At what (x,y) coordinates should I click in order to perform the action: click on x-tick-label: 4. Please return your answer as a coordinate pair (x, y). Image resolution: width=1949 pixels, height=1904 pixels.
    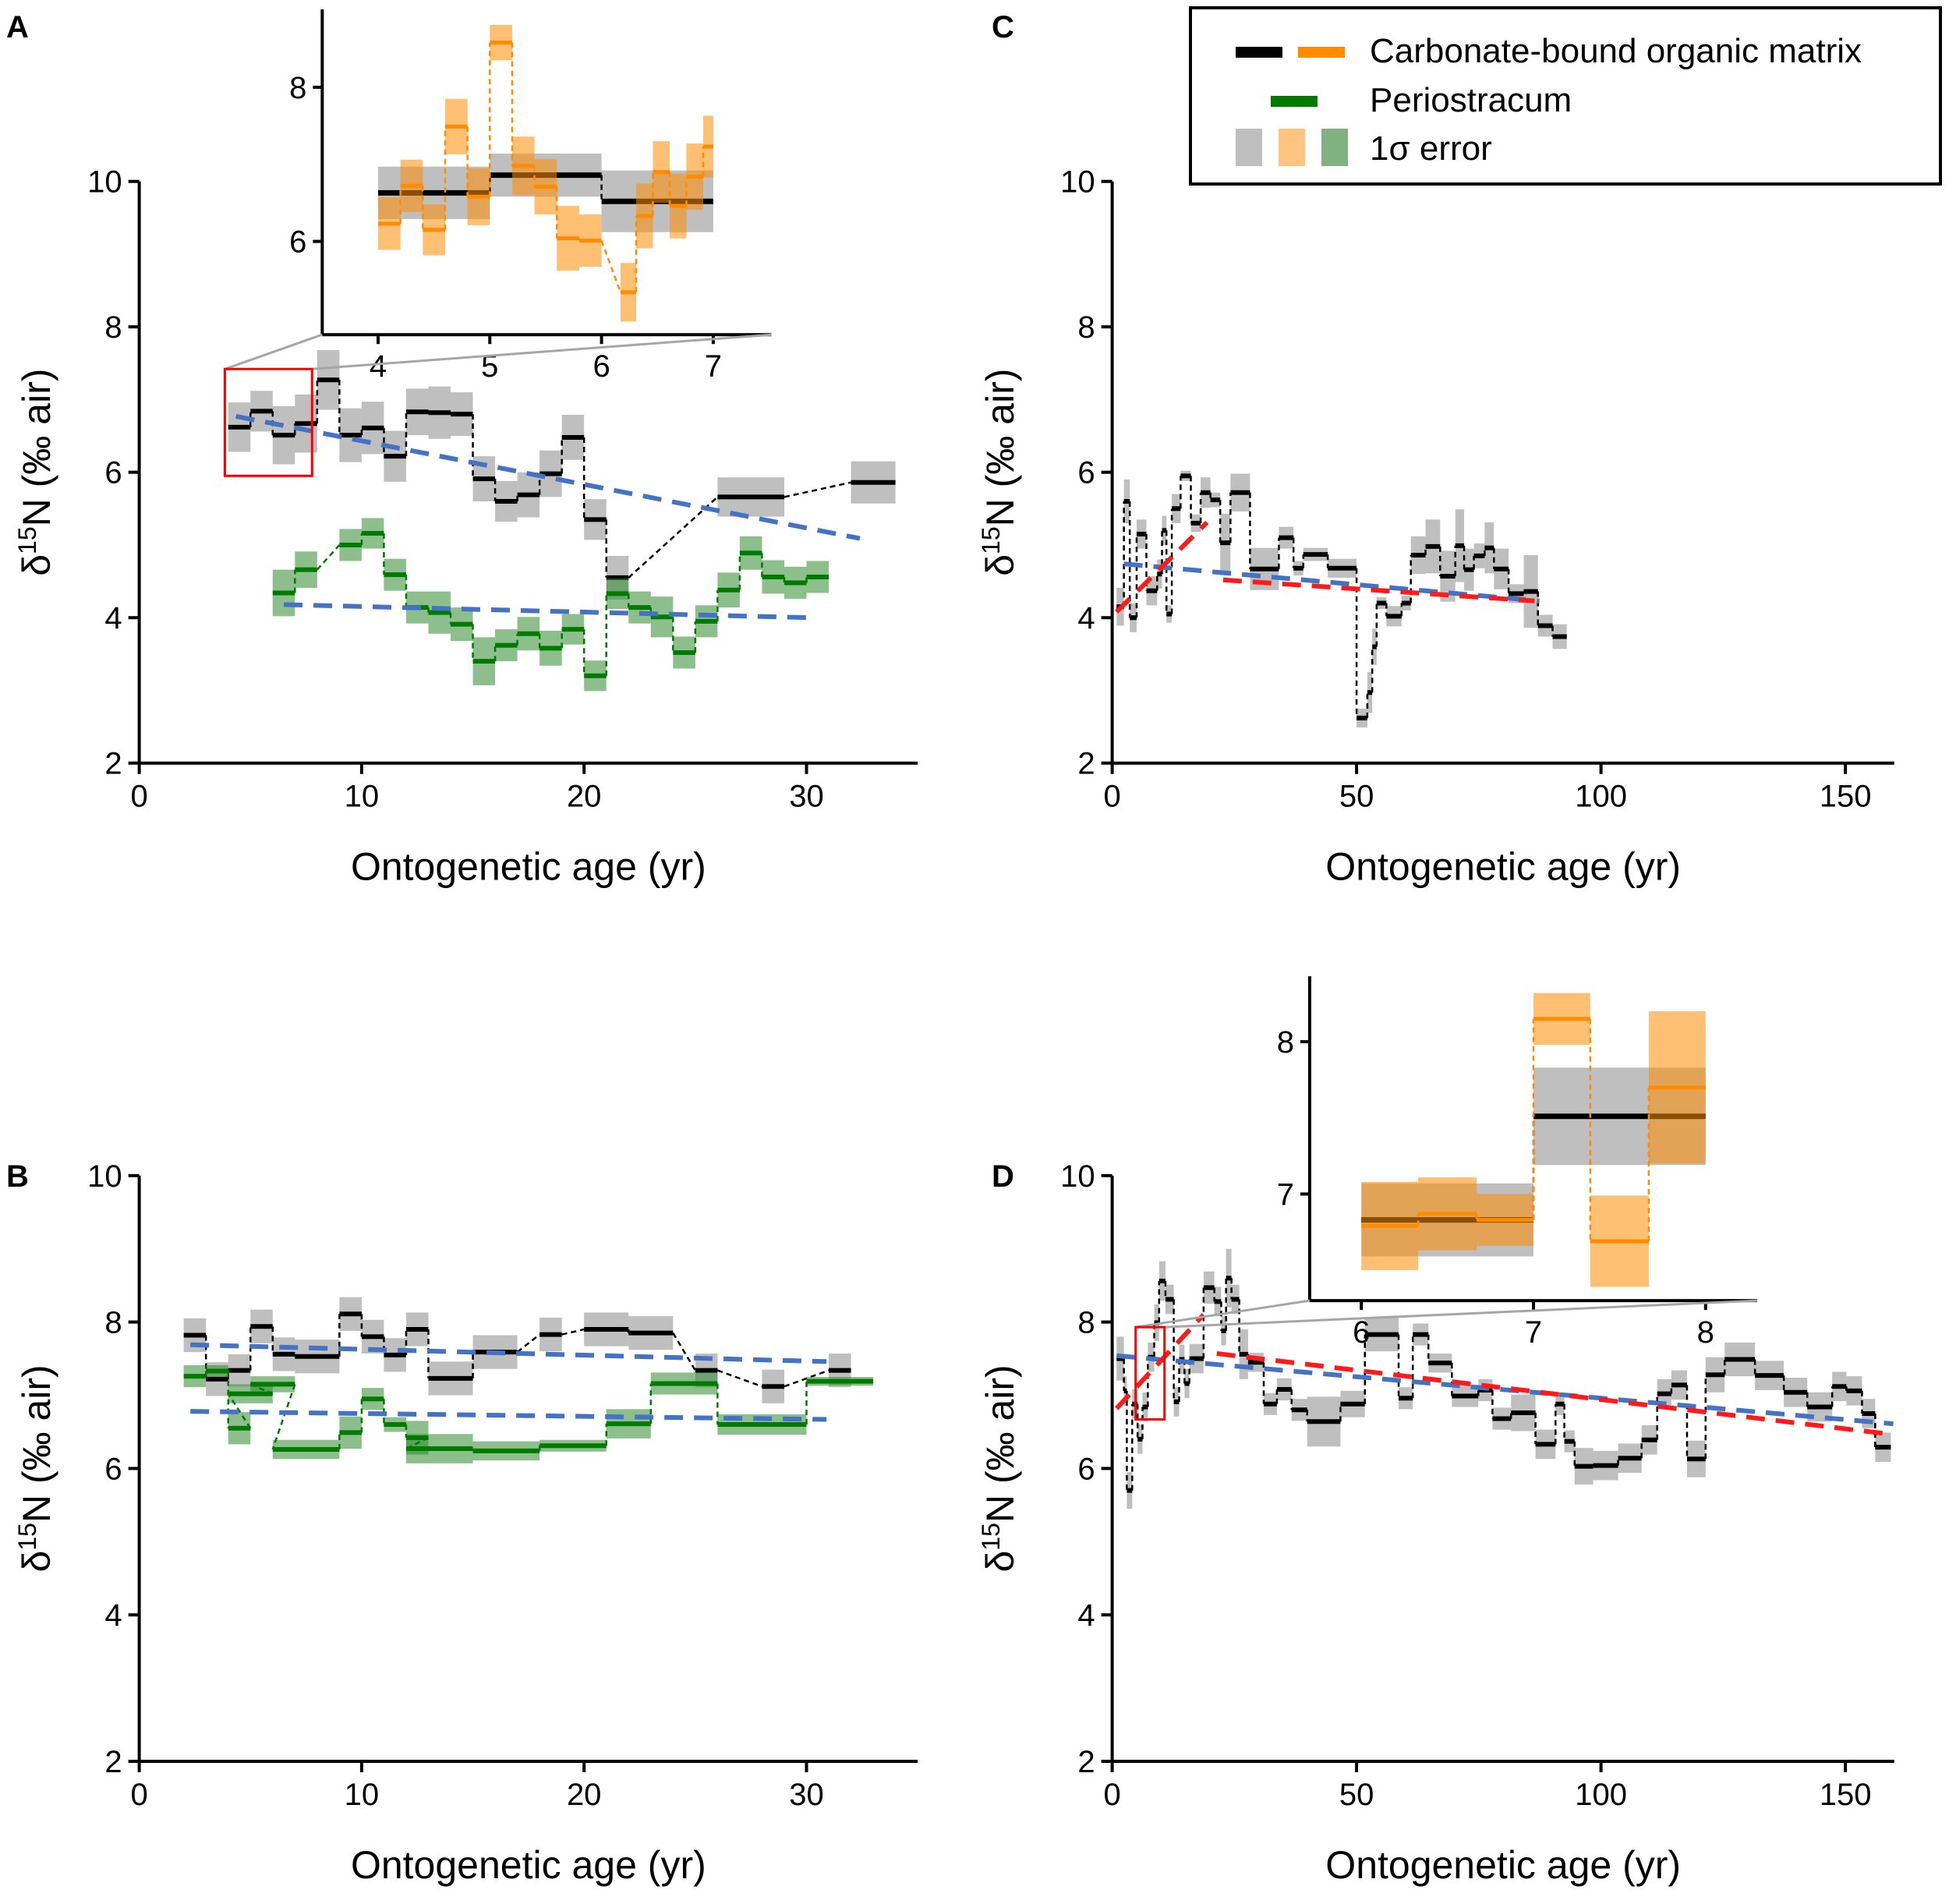
    Looking at the image, I should click on (378, 366).